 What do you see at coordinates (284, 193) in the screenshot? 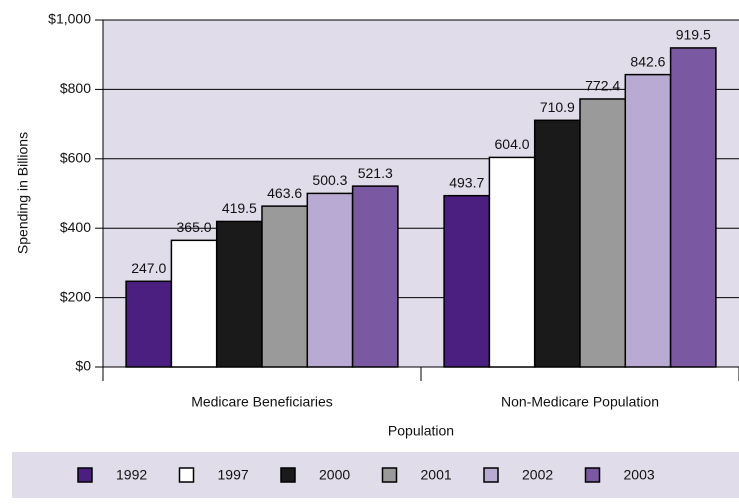
I see `value-label: 463.6` at bounding box center [284, 193].